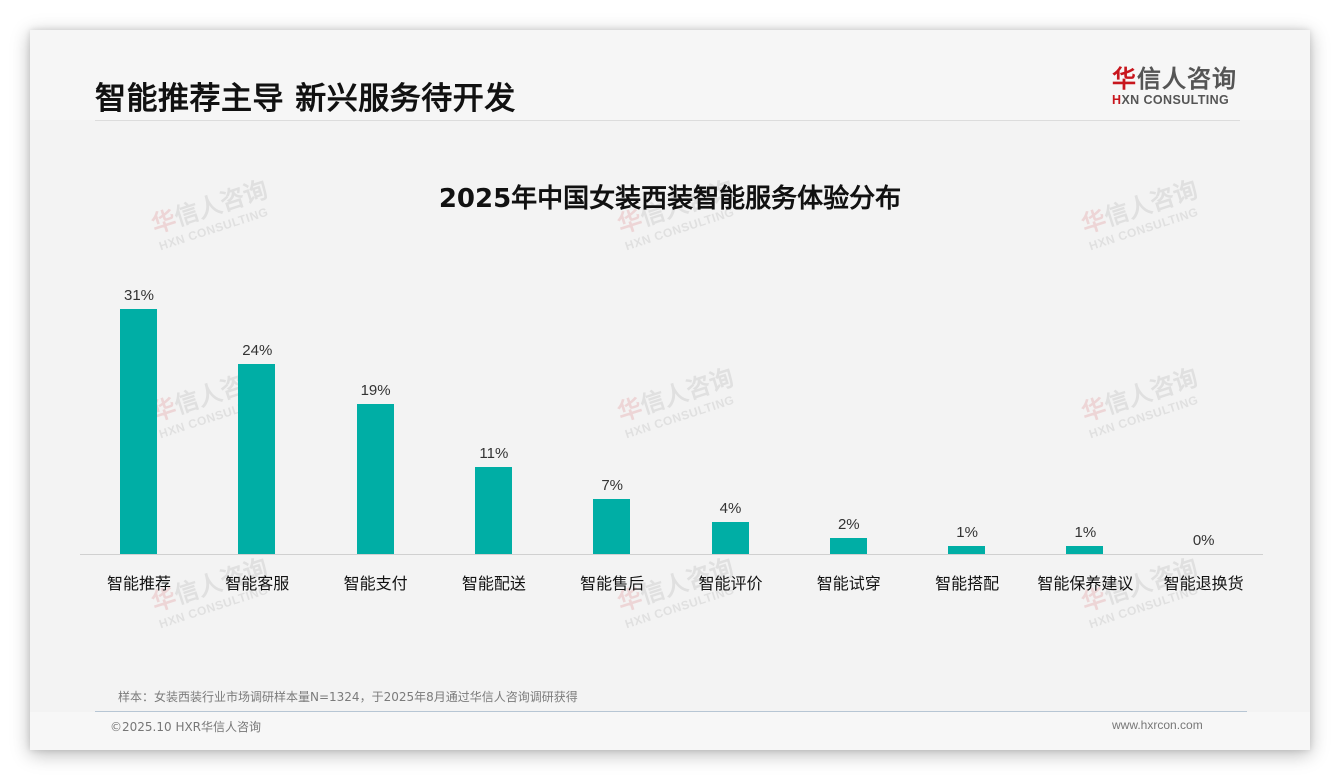 The height and width of the screenshot is (780, 1340). I want to click on logo-cn: 华信人咨询, so click(1177, 79).